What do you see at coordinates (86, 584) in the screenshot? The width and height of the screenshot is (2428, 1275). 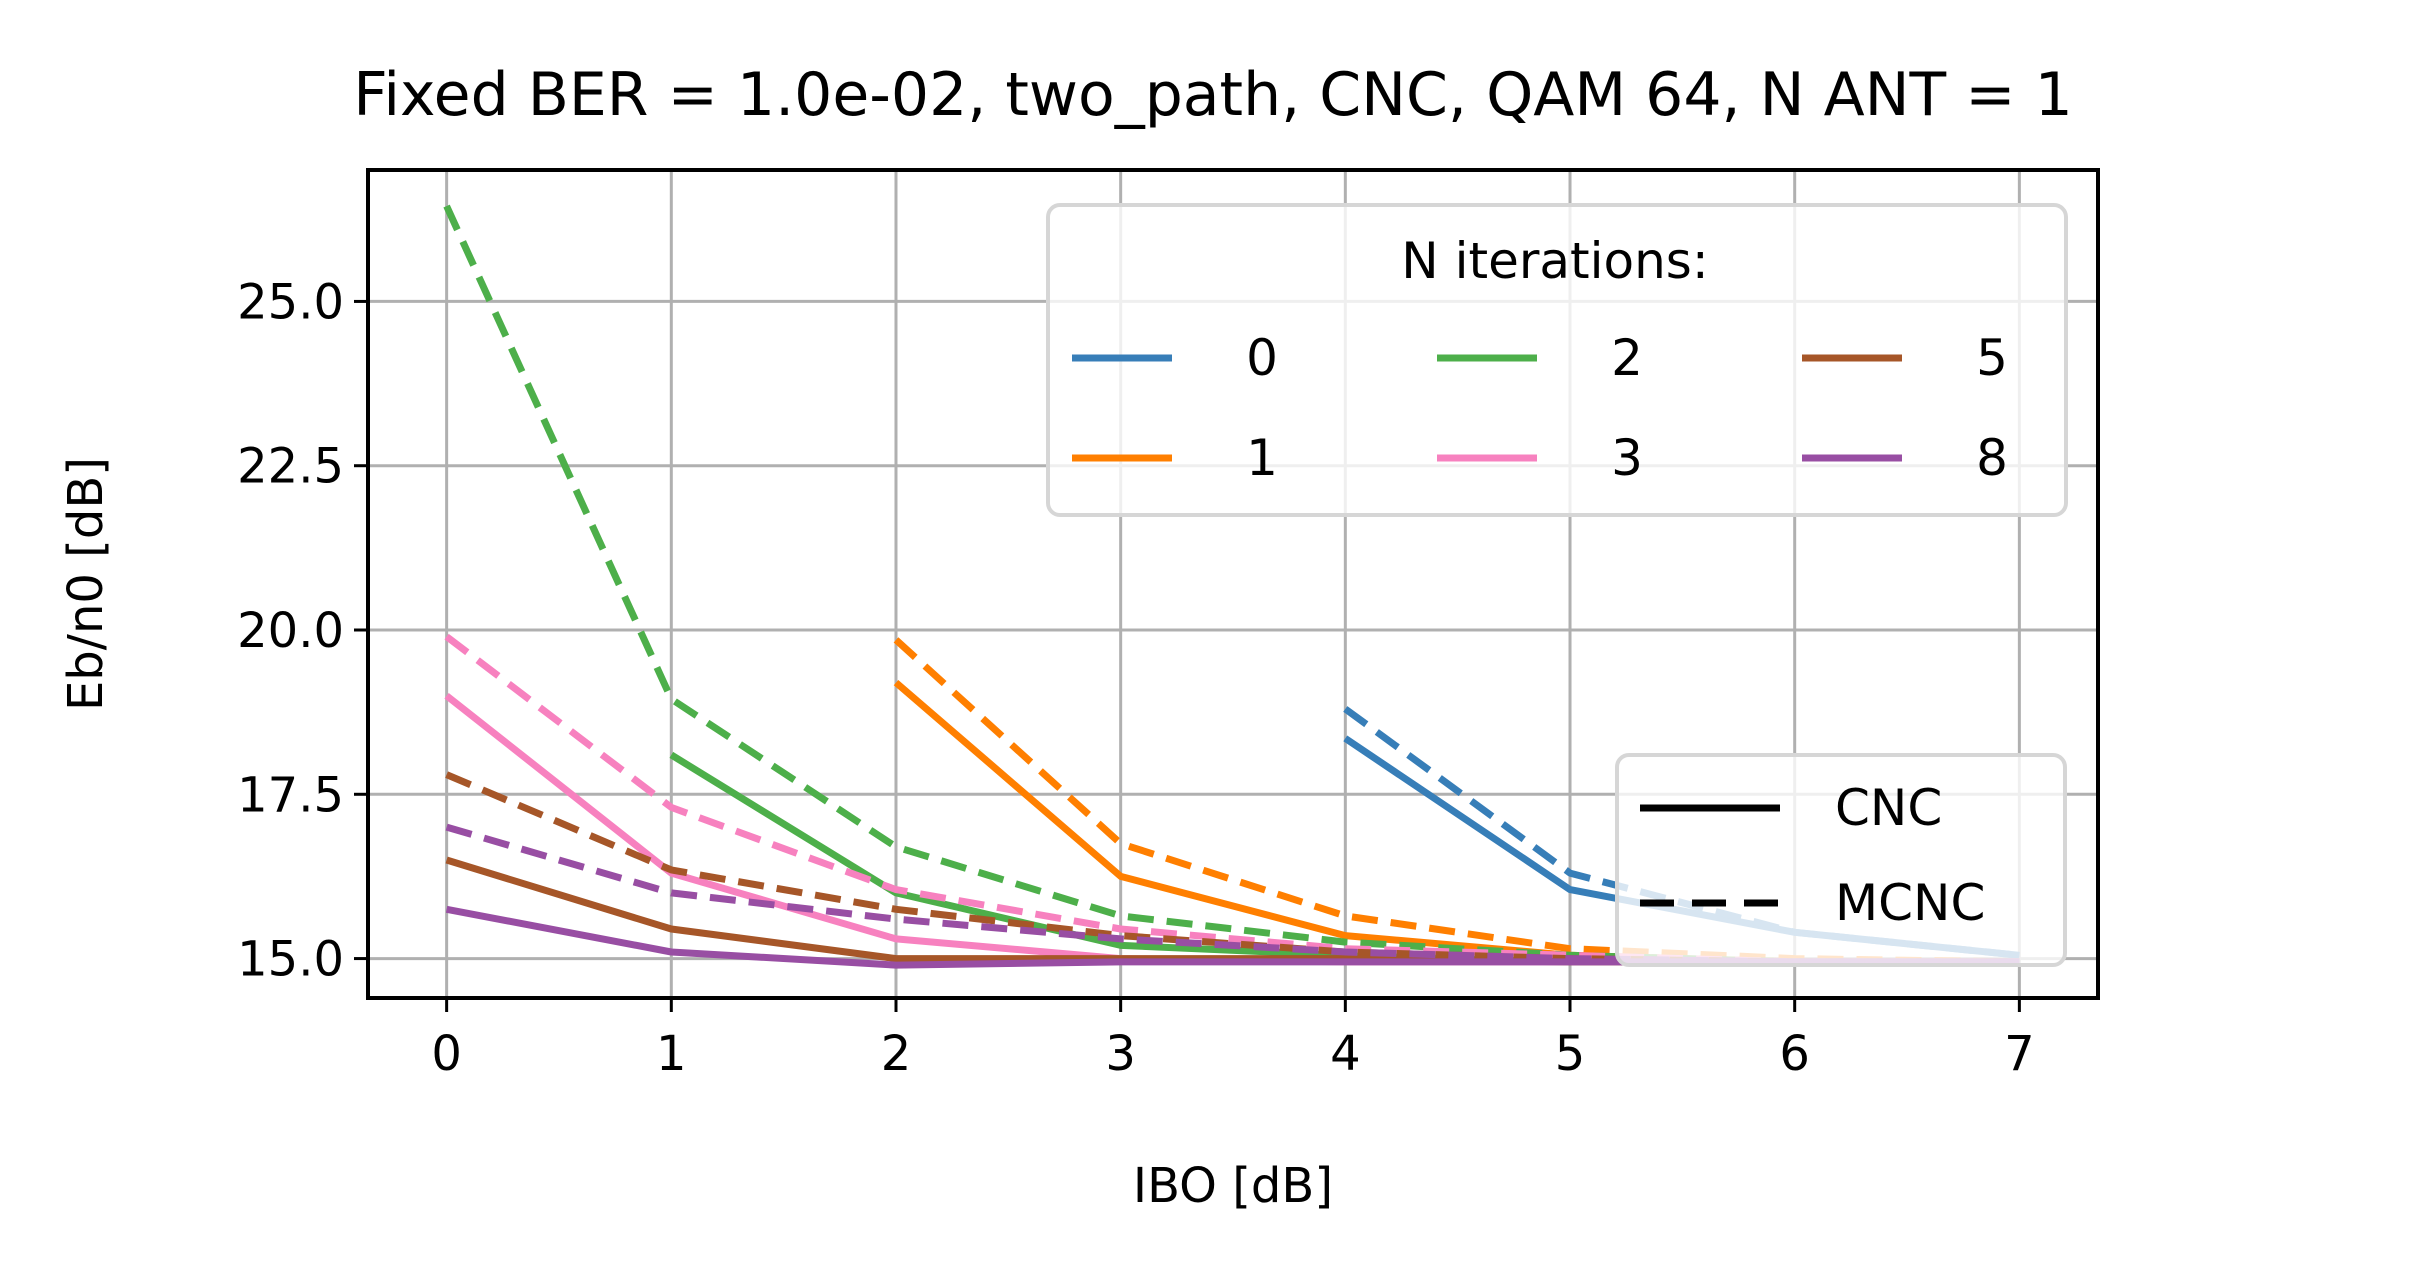 I see `y-axis-label: Eb/n0 [dB]` at bounding box center [86, 584].